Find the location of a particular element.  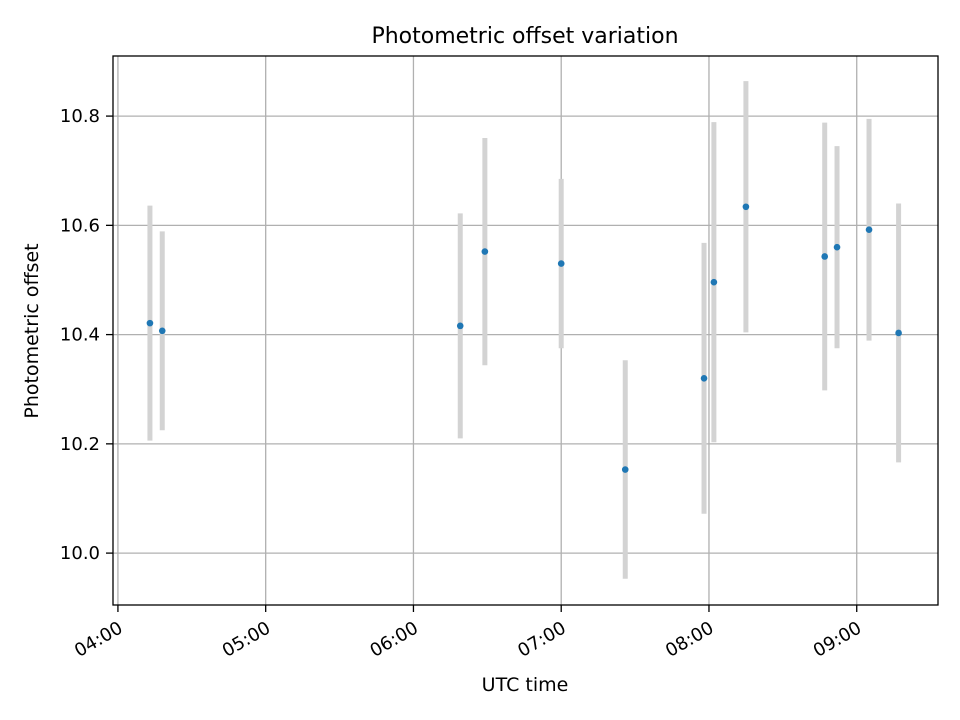

x-axis-label: UTC time is located at coordinates (525, 685).